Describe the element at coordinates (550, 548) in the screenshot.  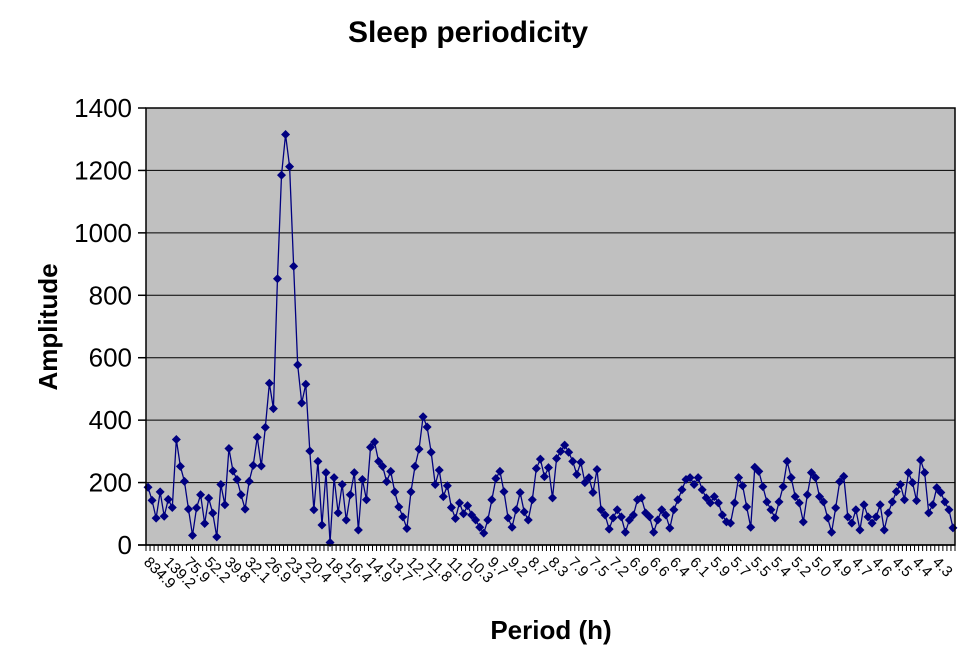
I see `x-axis-ticks` at that location.